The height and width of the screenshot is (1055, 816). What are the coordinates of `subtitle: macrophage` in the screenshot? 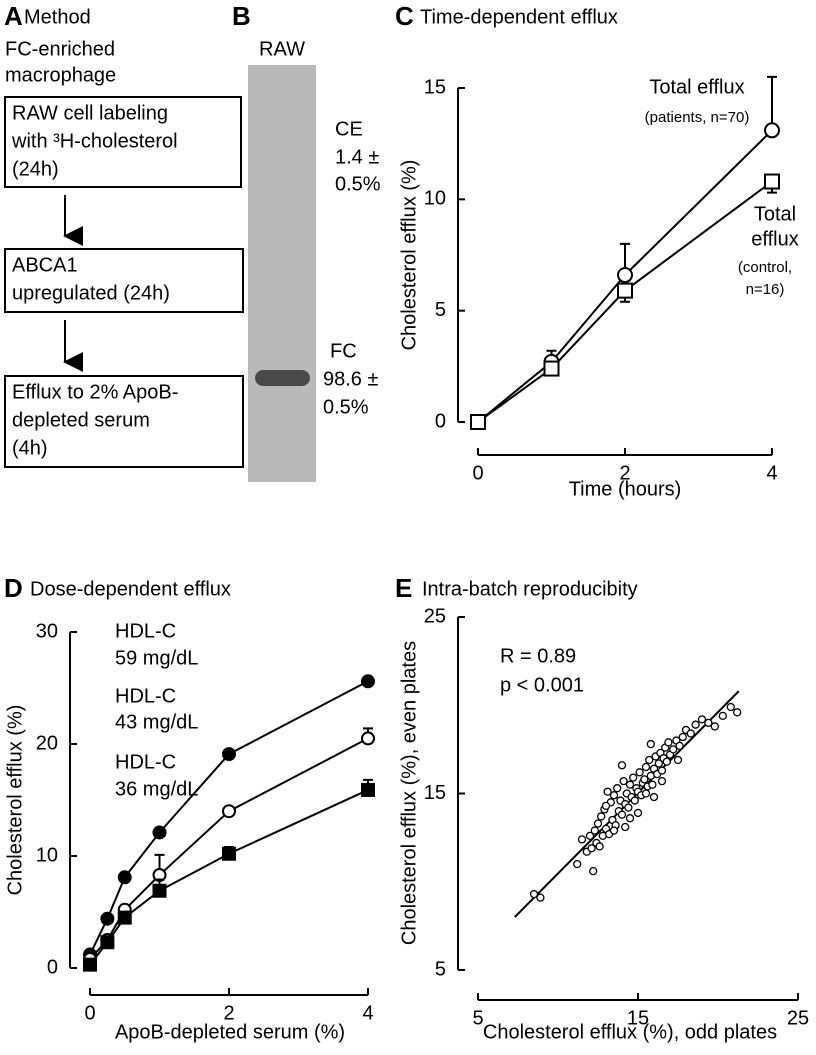 It's located at (60, 75).